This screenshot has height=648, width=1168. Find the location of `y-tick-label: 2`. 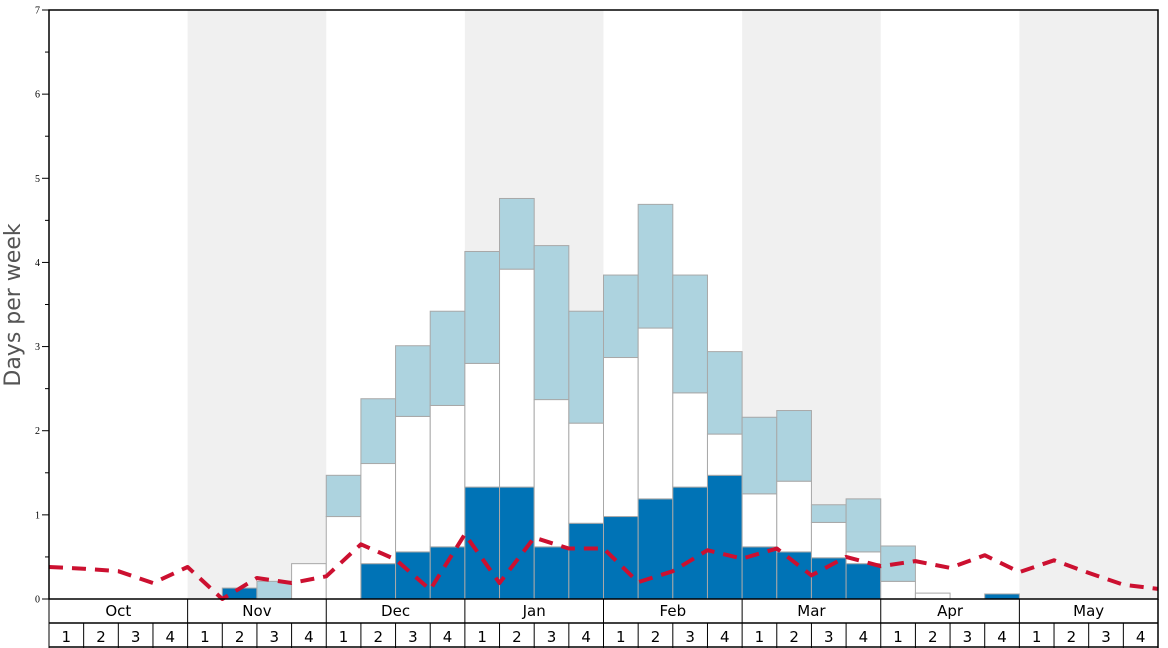

y-tick-label: 2 is located at coordinates (37, 431).